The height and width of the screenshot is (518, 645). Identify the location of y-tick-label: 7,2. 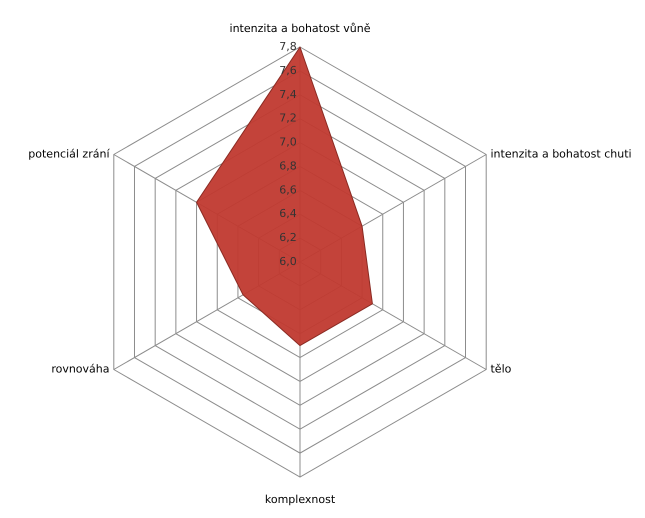
(288, 118).